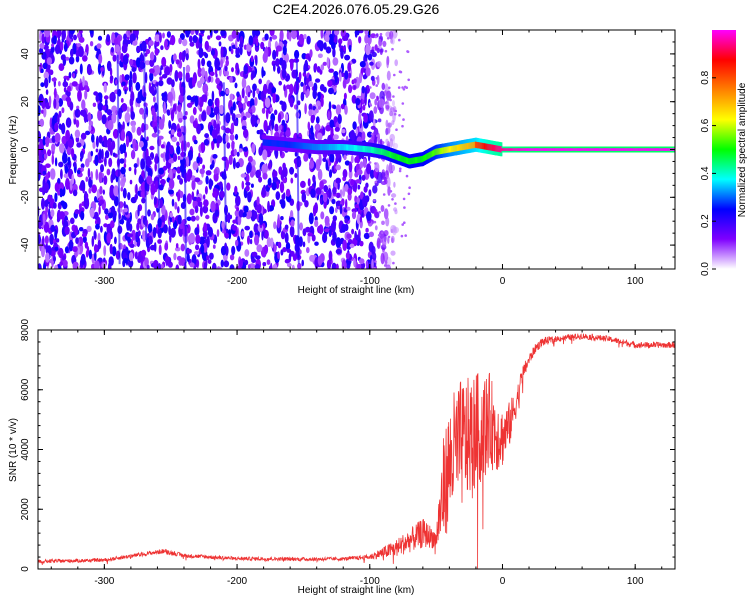 This screenshot has height=600, width=750. Describe the element at coordinates (25, 389) in the screenshot. I see `y-tick-label: 6000` at that location.